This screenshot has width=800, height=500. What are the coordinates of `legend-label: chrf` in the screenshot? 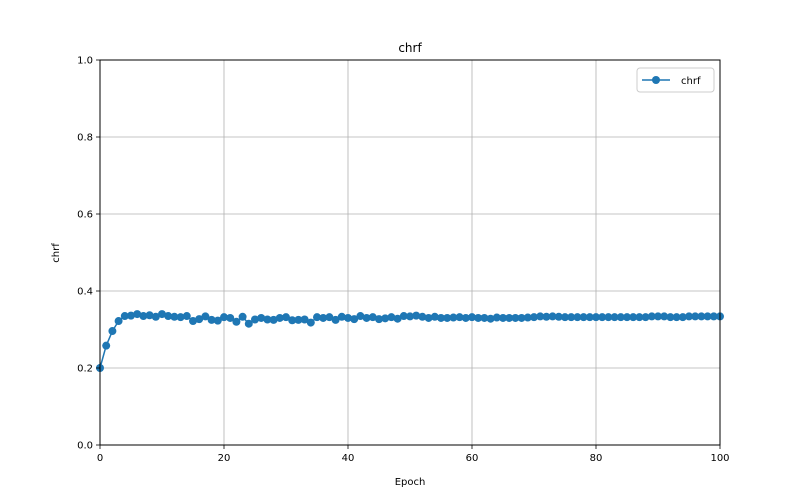 It's located at (691, 81).